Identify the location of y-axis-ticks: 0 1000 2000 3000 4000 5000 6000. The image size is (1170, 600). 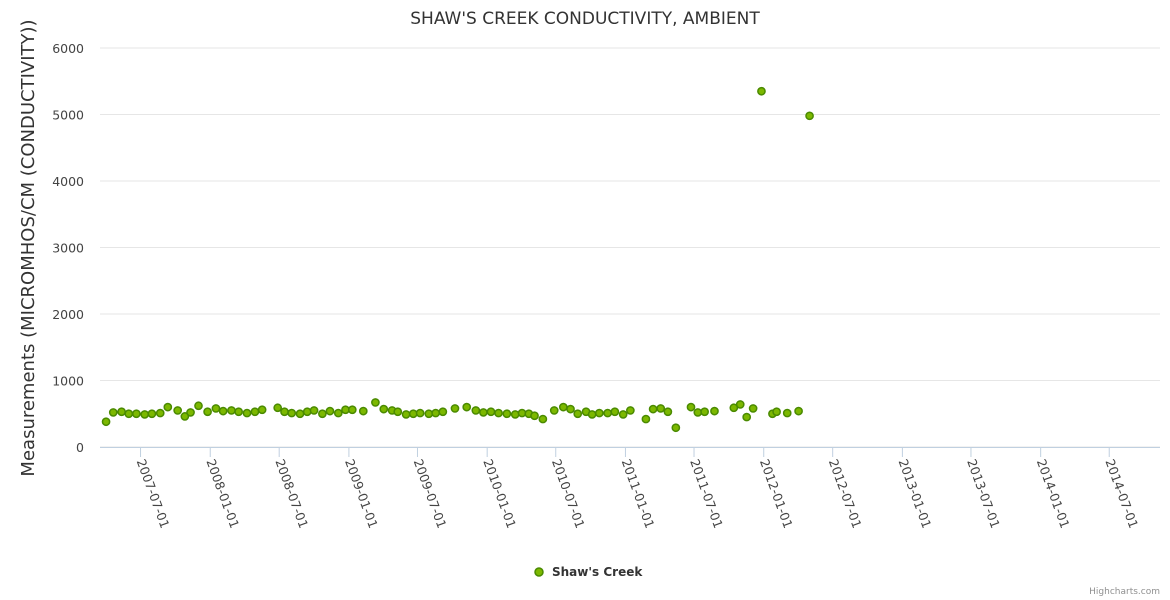
(68, 248).